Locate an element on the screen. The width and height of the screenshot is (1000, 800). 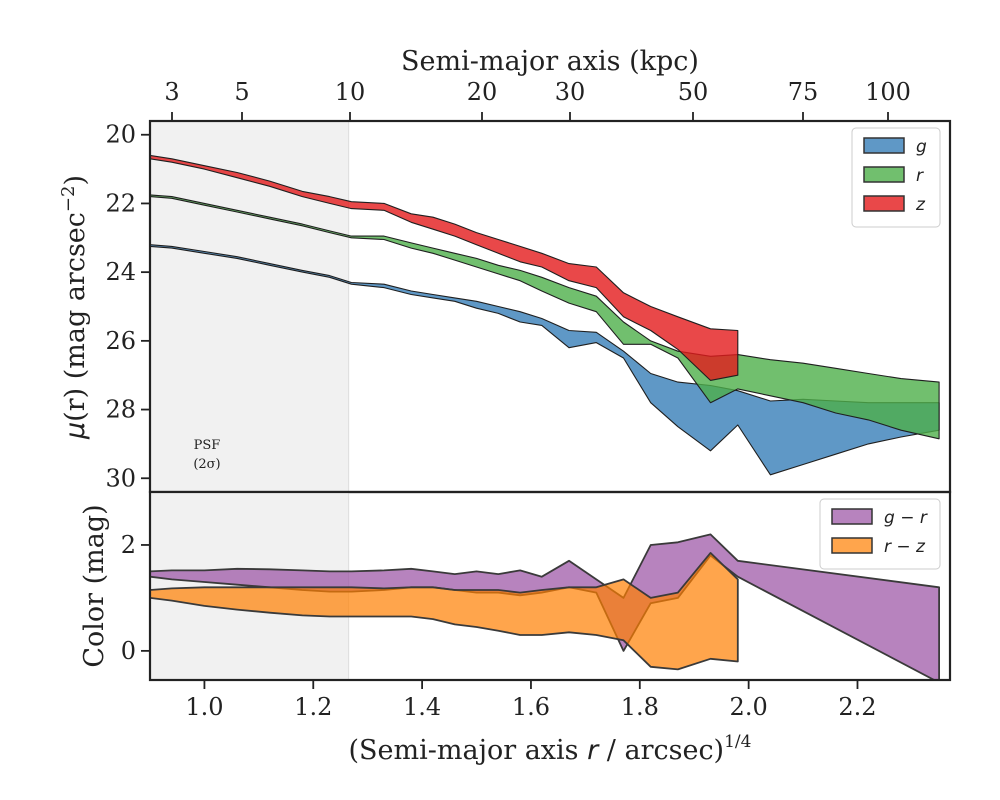
x-tick-label: 1.8 is located at coordinates (640, 707).